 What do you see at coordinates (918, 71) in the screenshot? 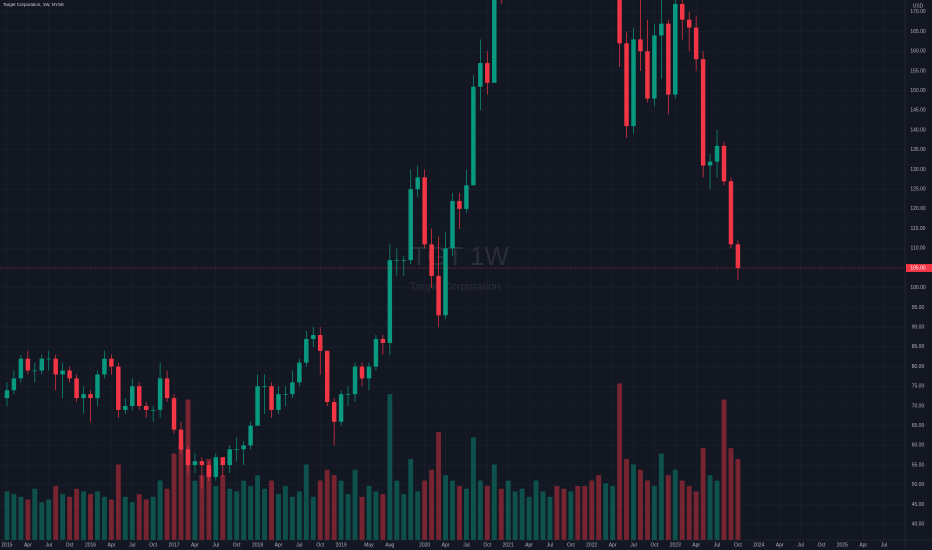
I see `y-tick-label: 155.00` at bounding box center [918, 71].